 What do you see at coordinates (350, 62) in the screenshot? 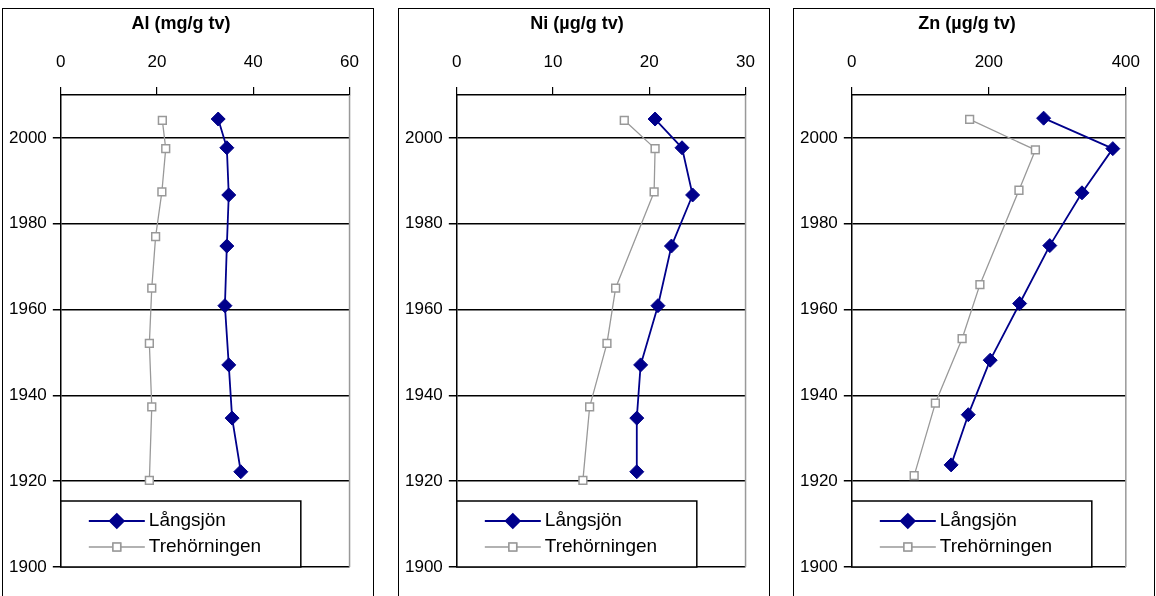
I see `x-tick-label: 60` at bounding box center [350, 62].